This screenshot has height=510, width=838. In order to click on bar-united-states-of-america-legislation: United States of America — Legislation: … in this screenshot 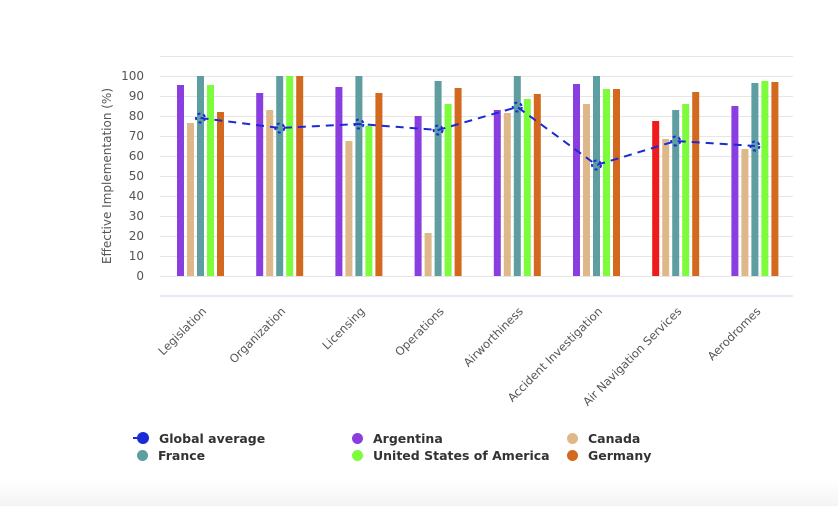, I will do `click(210, 180)`.